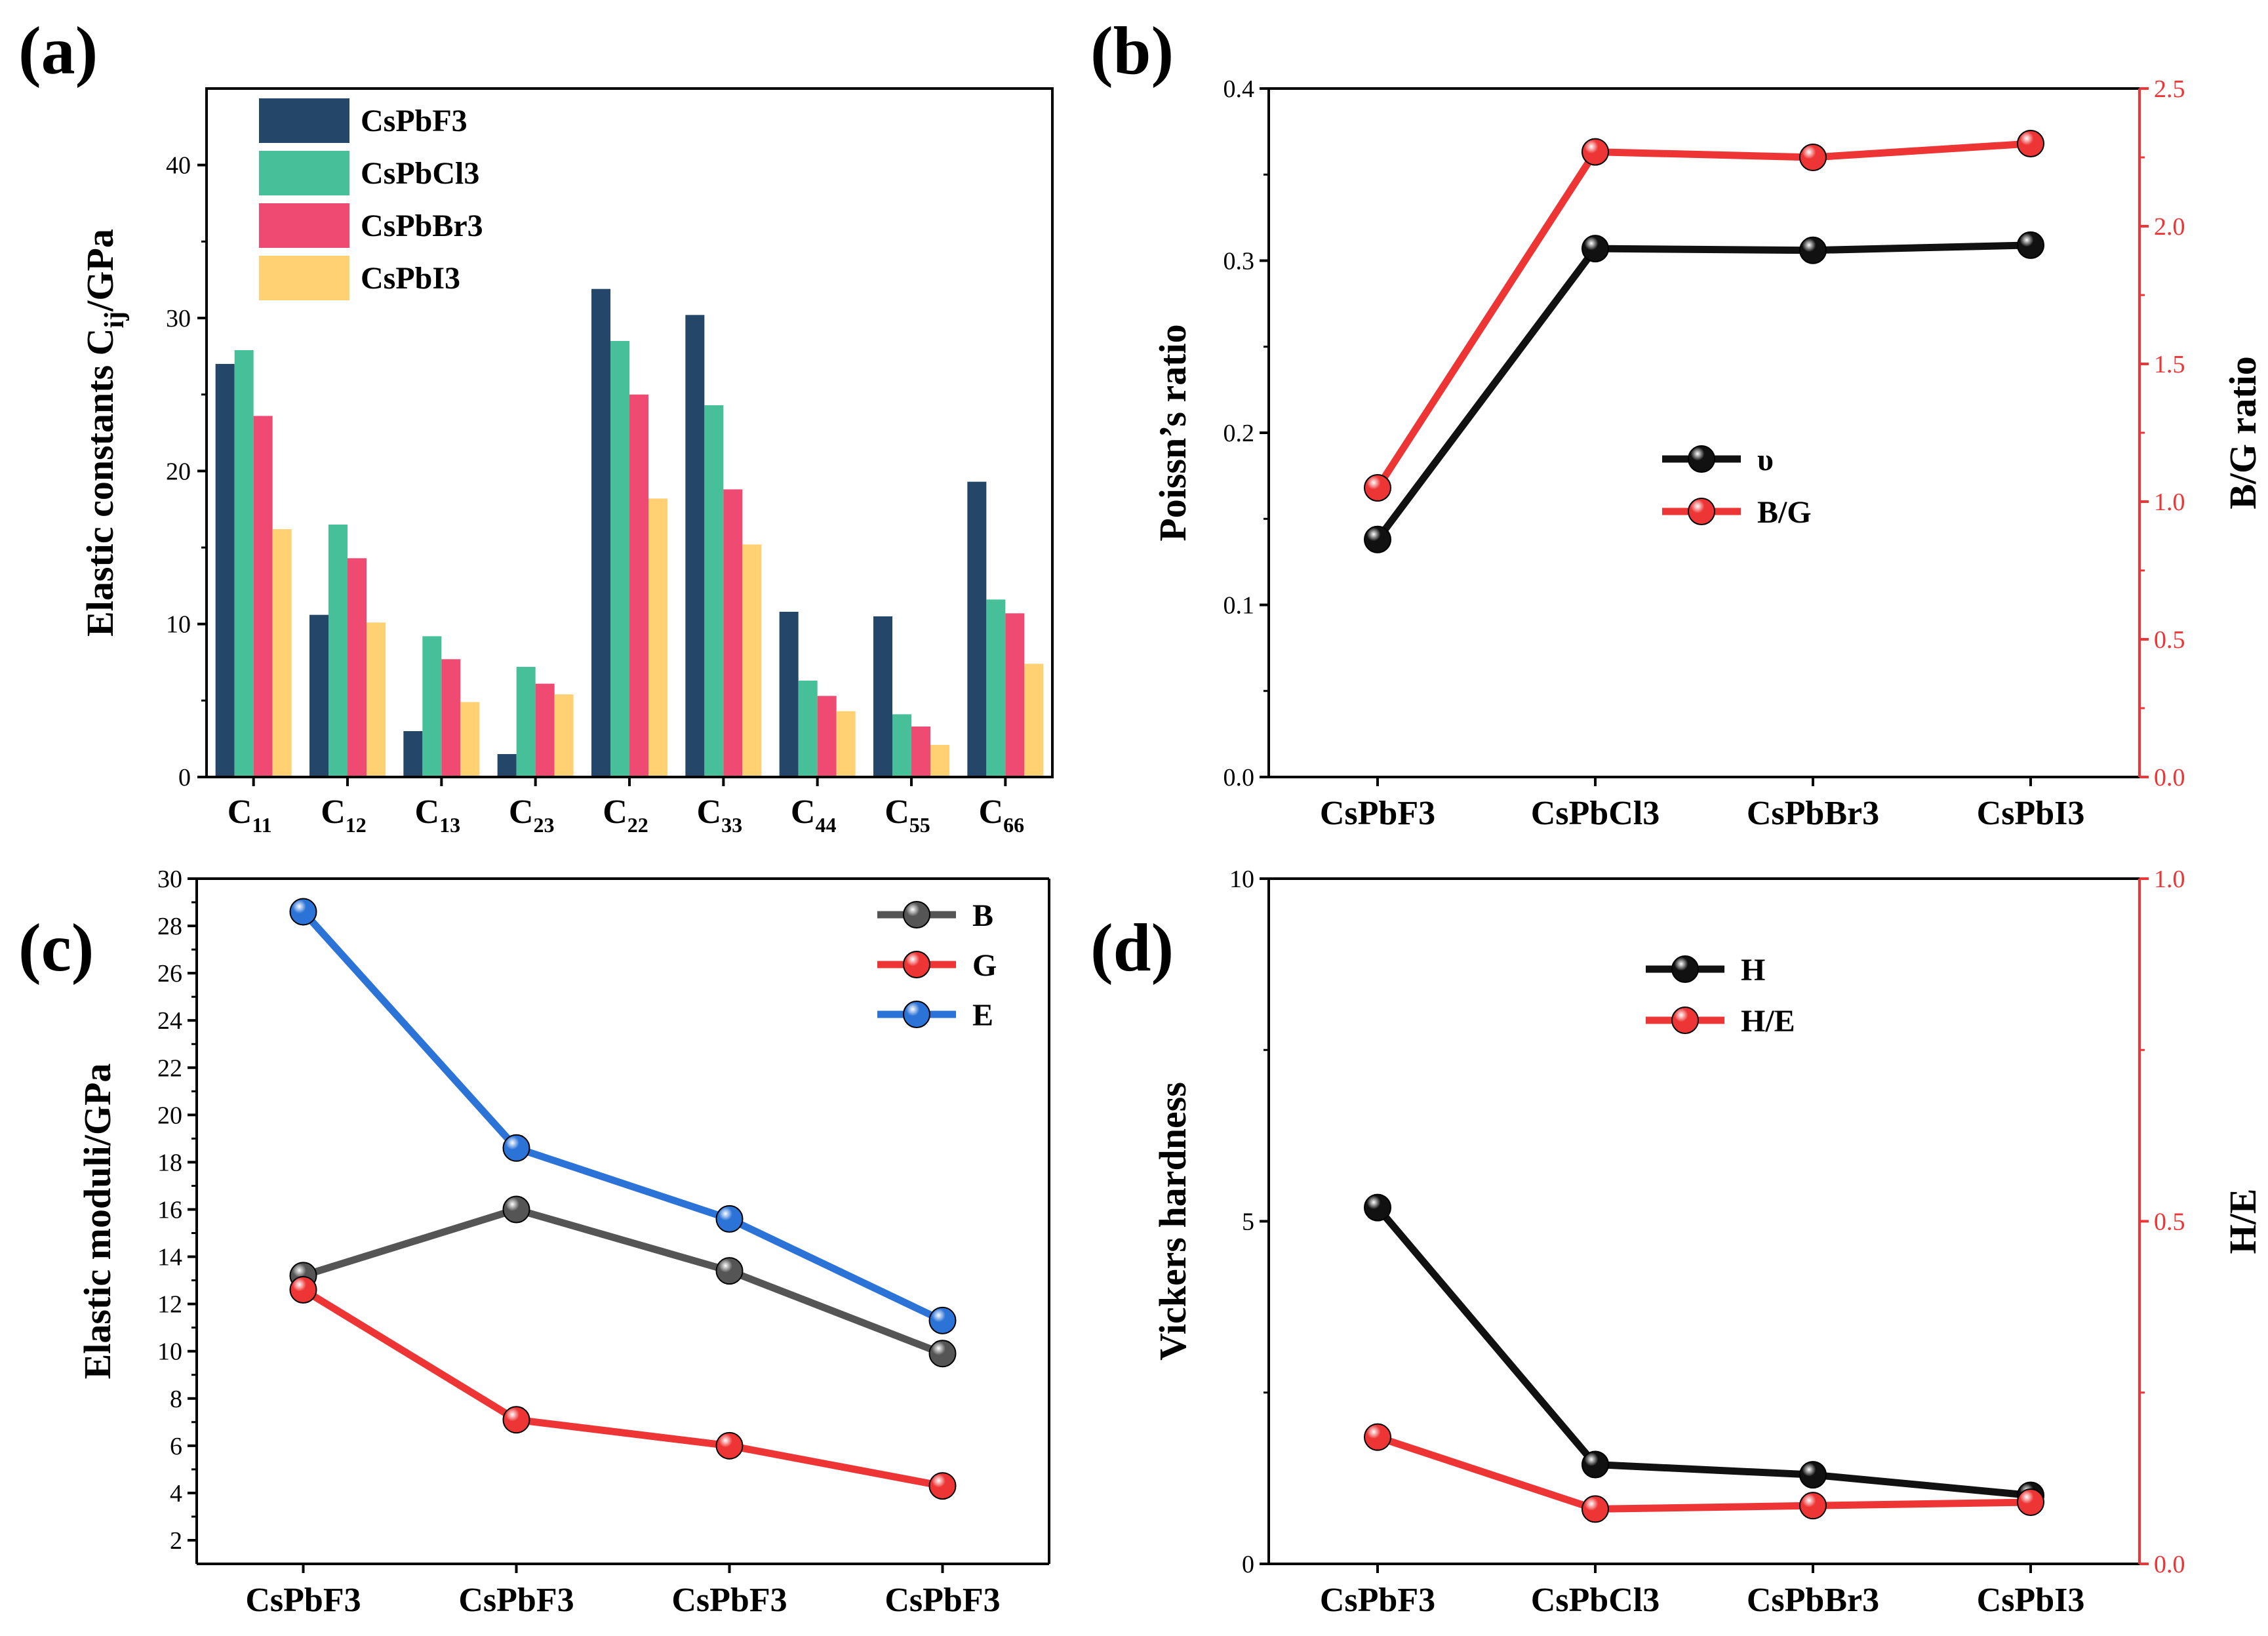 This screenshot has height=1636, width=2268. I want to click on y-tick-label: 0.2, so click(1239, 433).